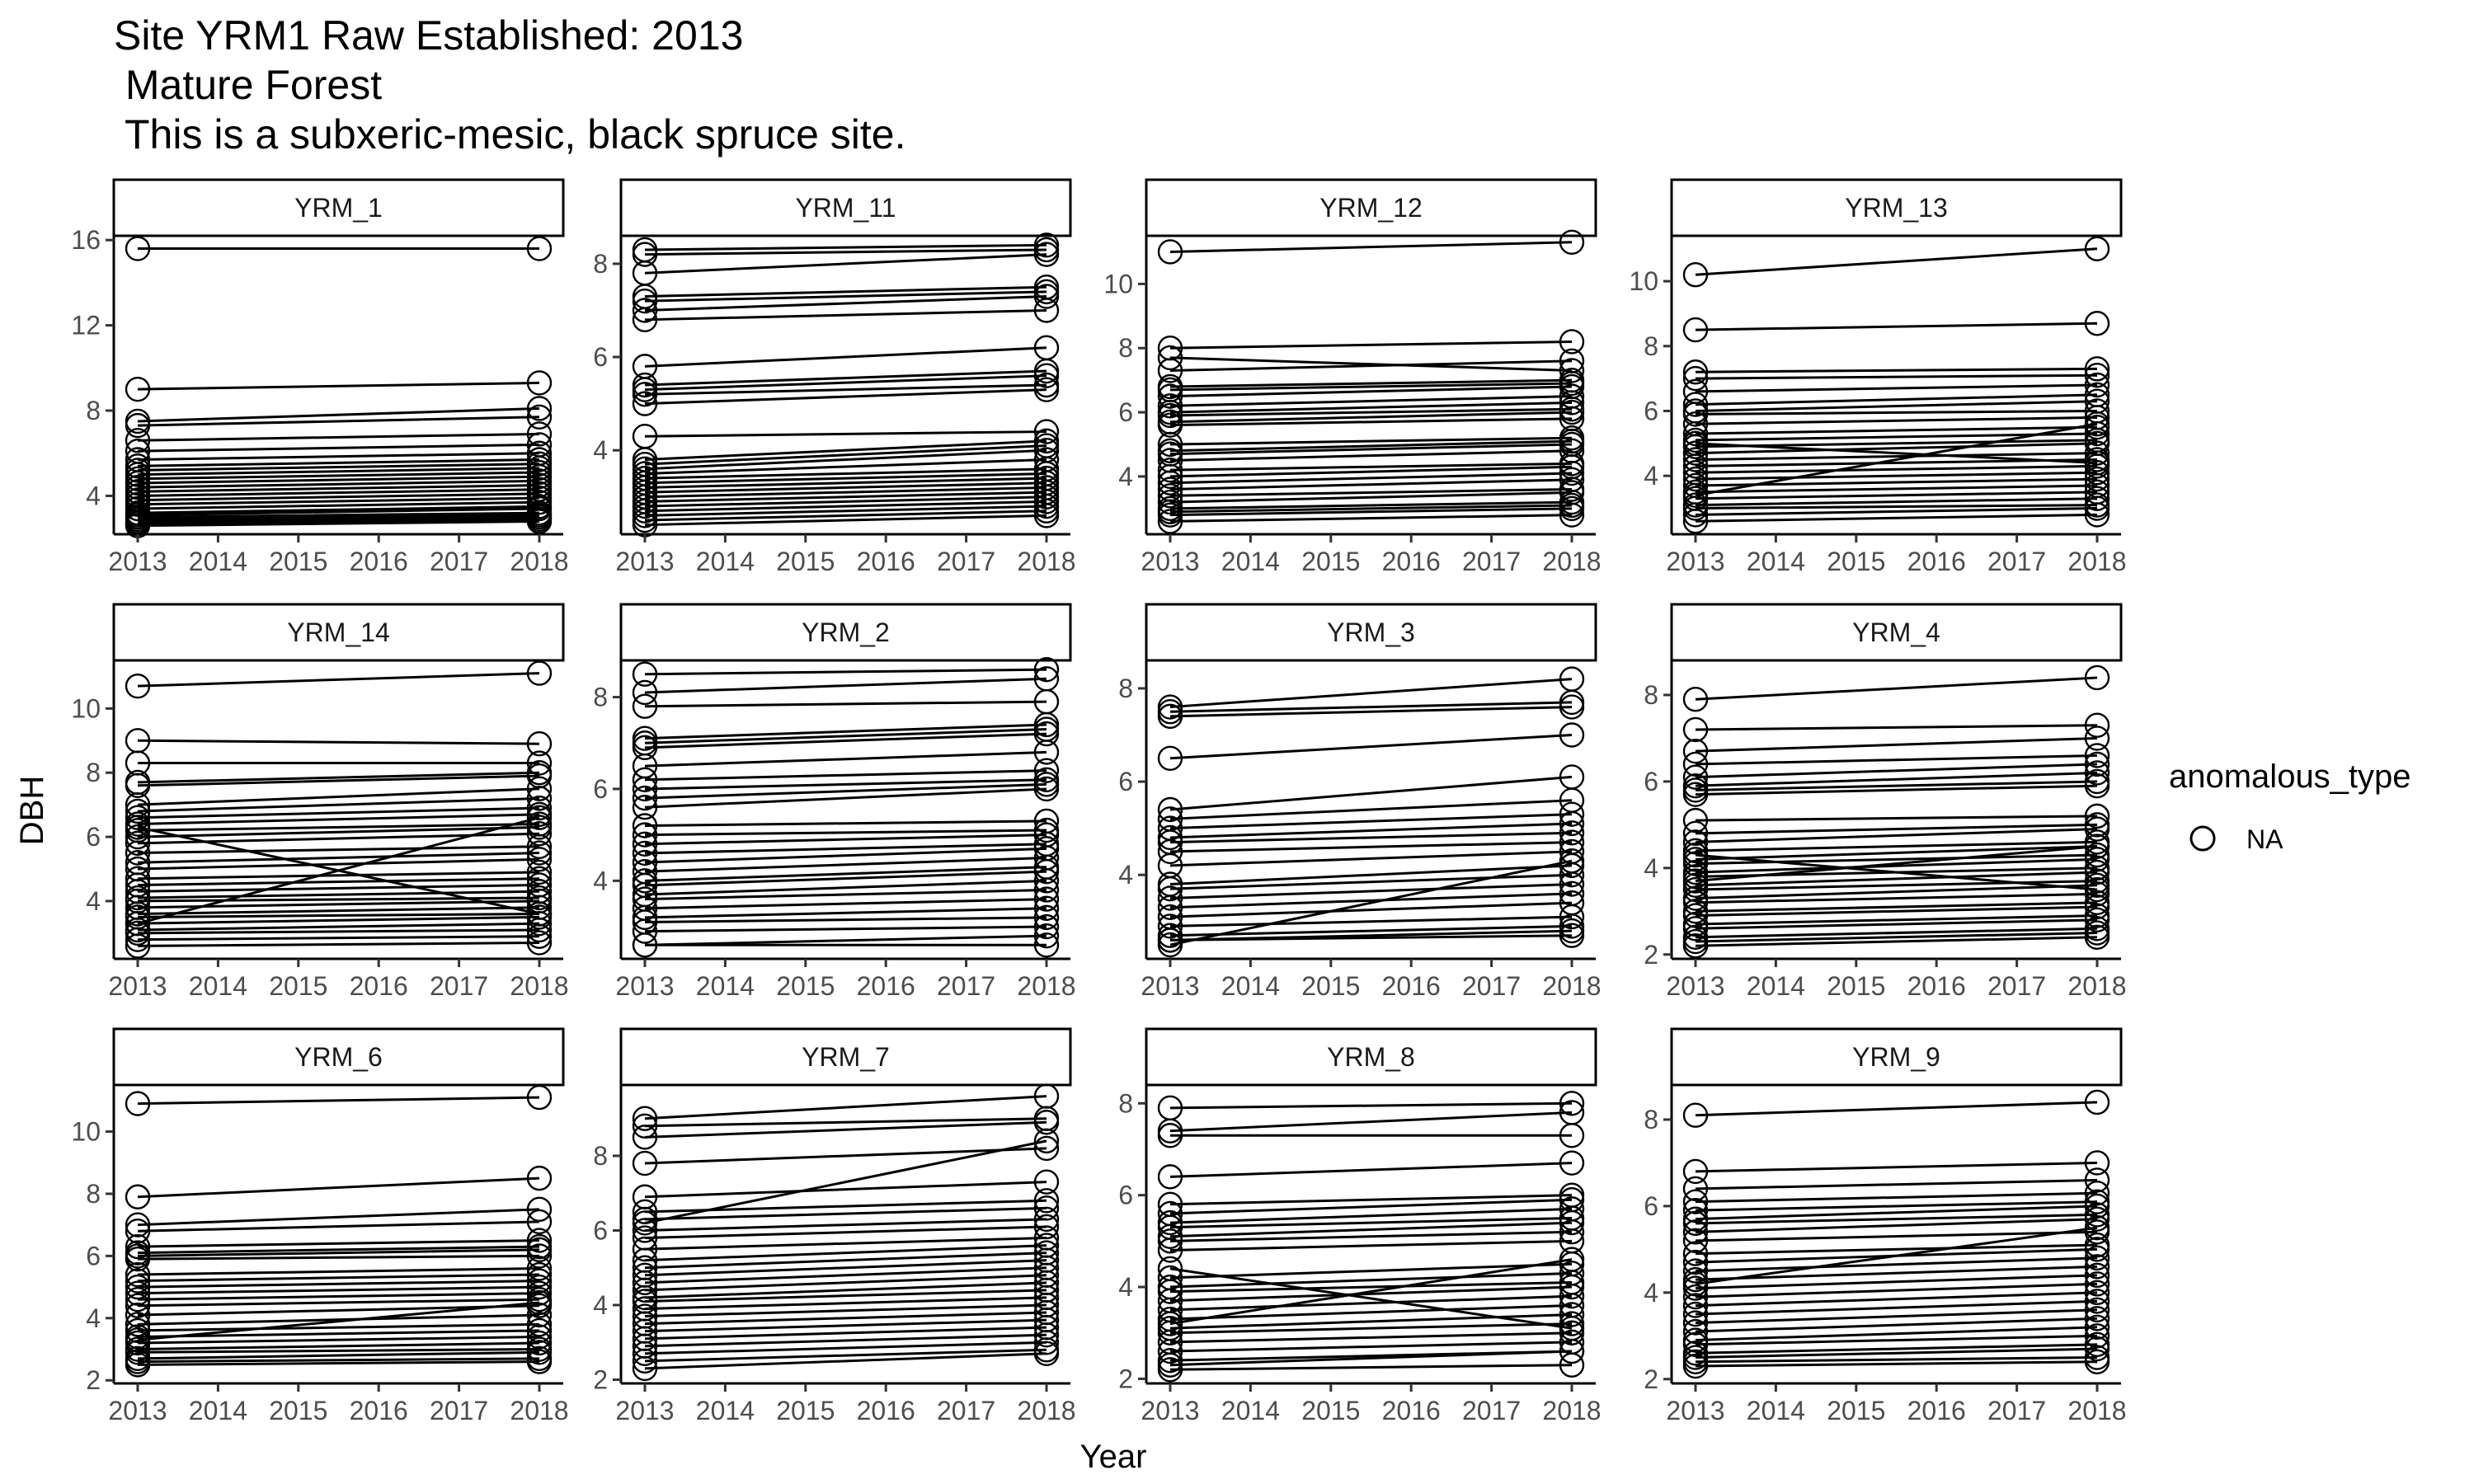  Describe the element at coordinates (2202, 838) in the screenshot. I see `legend-key-open-circle` at that location.